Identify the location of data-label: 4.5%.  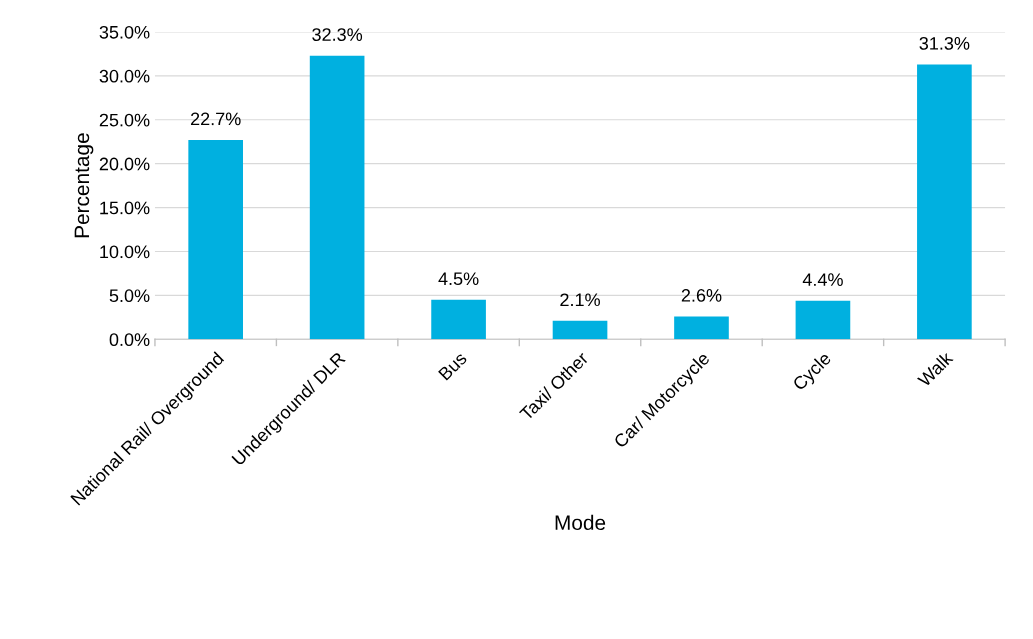
(458, 279).